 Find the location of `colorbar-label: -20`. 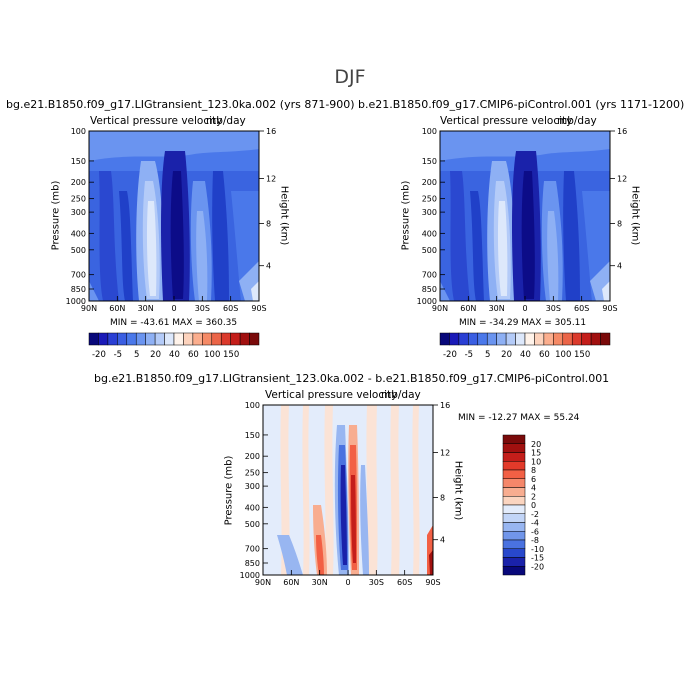

colorbar-label: -20 is located at coordinates (450, 355).